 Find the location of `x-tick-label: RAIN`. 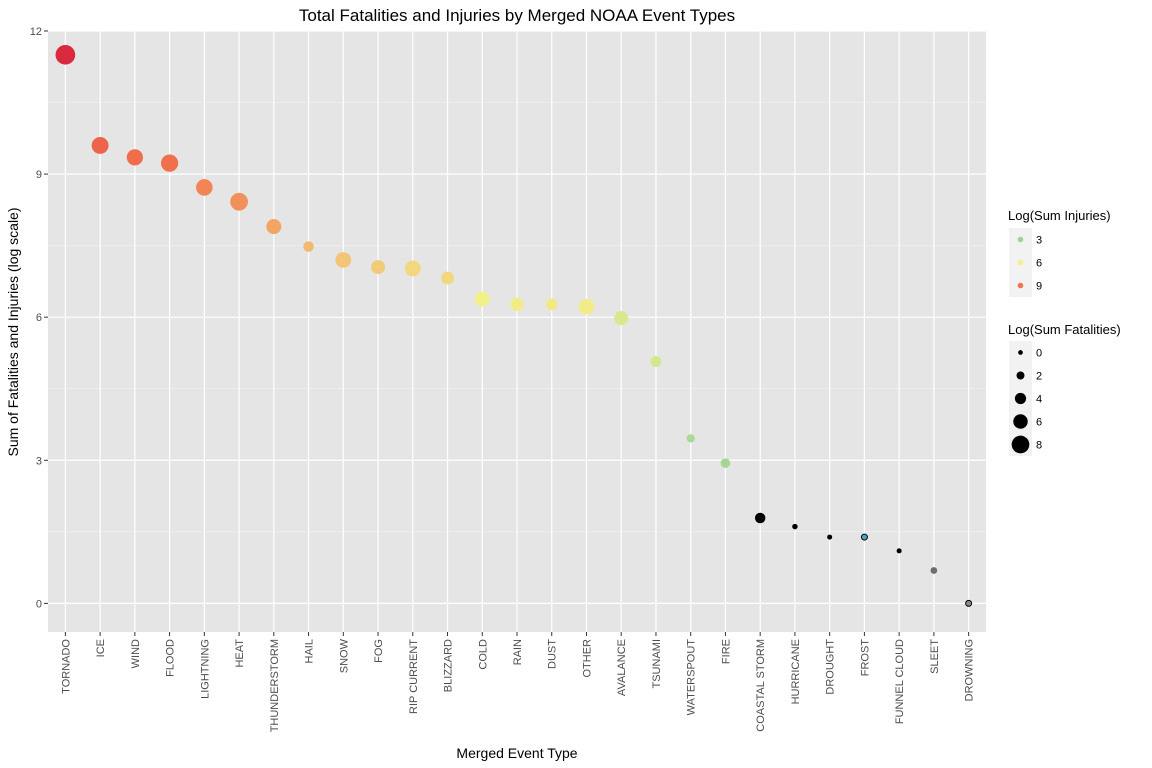

x-tick-label: RAIN is located at coordinates (518, 652).